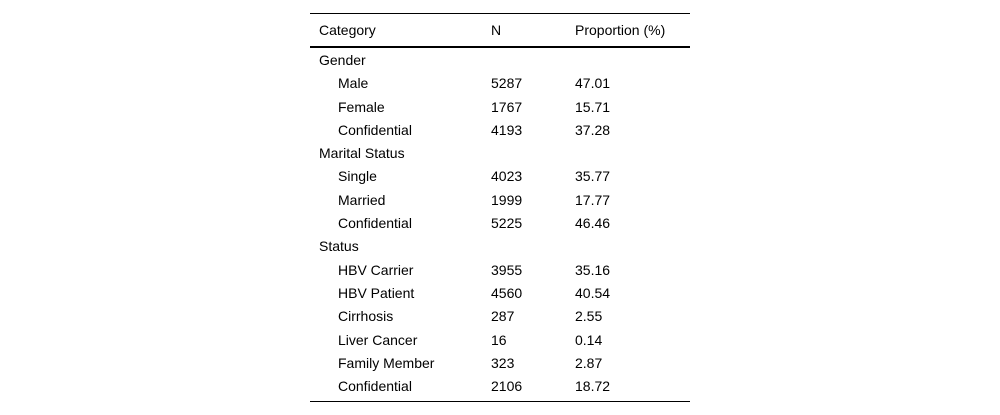  I want to click on data-row: HBV Carrier 3955 35.16, so click(500, 270).